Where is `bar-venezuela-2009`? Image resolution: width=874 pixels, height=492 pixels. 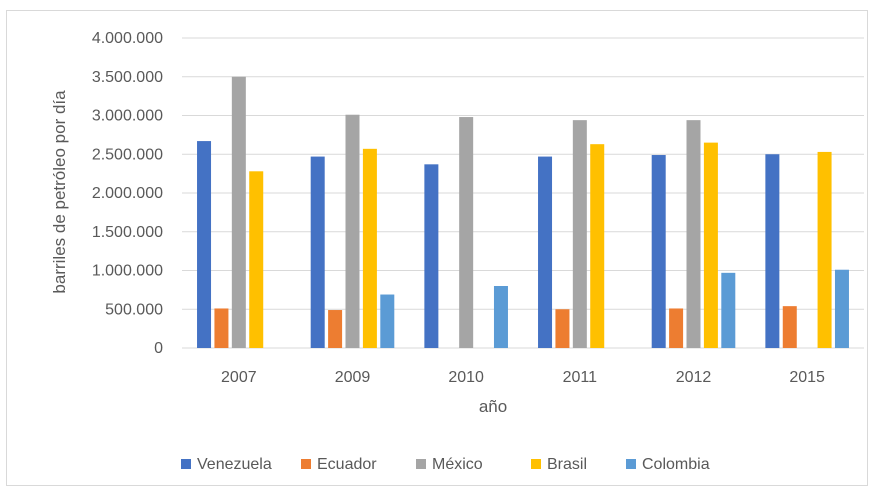 bar-venezuela-2009 is located at coordinates (317, 252).